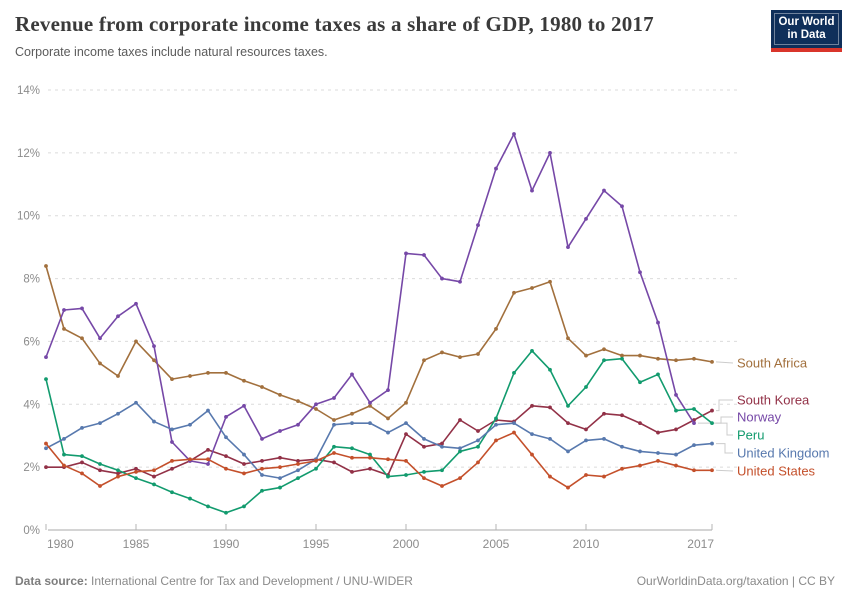  What do you see at coordinates (776, 471) in the screenshot?
I see `series-label-united-states: United States` at bounding box center [776, 471].